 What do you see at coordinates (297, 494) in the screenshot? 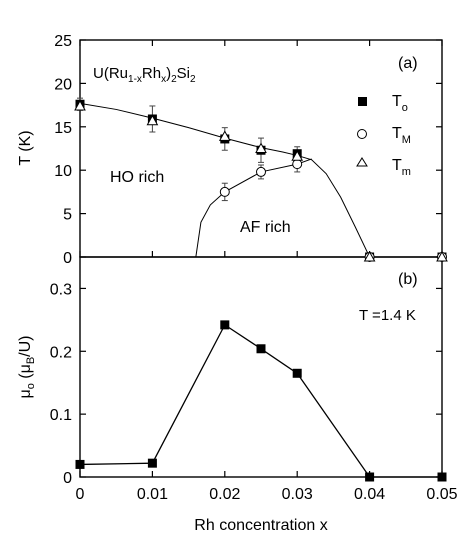
I see `x-tick-label: 0.03` at bounding box center [297, 494].